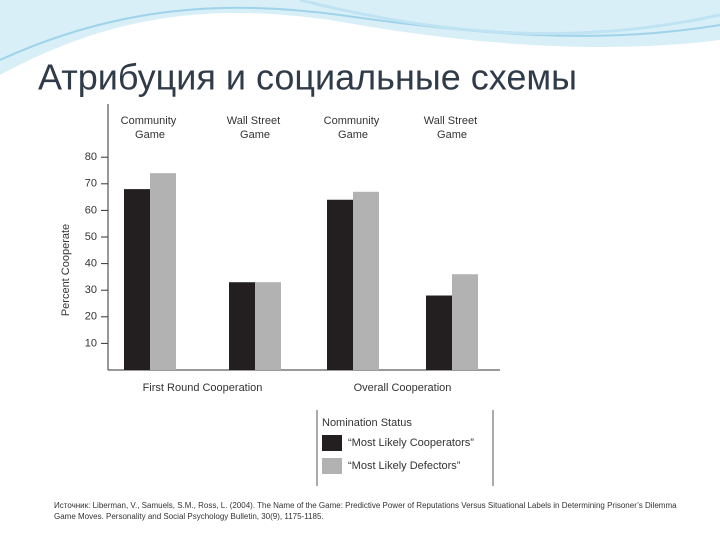  What do you see at coordinates (404, 466) in the screenshot?
I see `legend-label: “Most Likely Defectors”` at bounding box center [404, 466].